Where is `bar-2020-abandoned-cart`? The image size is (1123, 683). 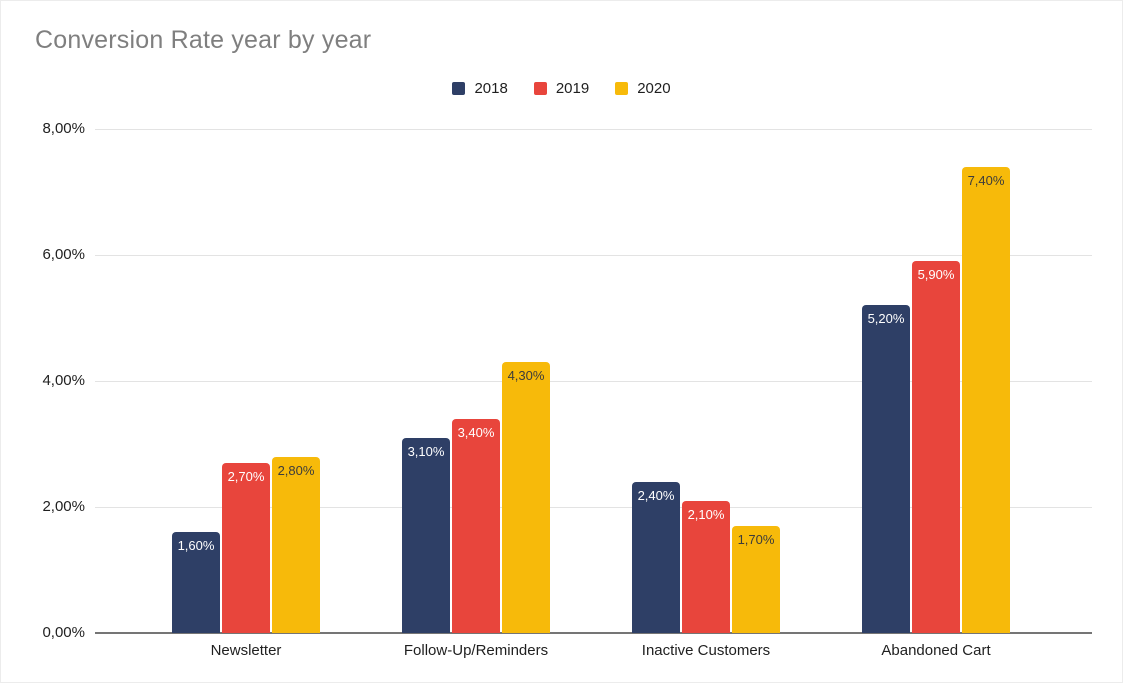
bar-2020-abandoned-cart is located at coordinates (986, 400).